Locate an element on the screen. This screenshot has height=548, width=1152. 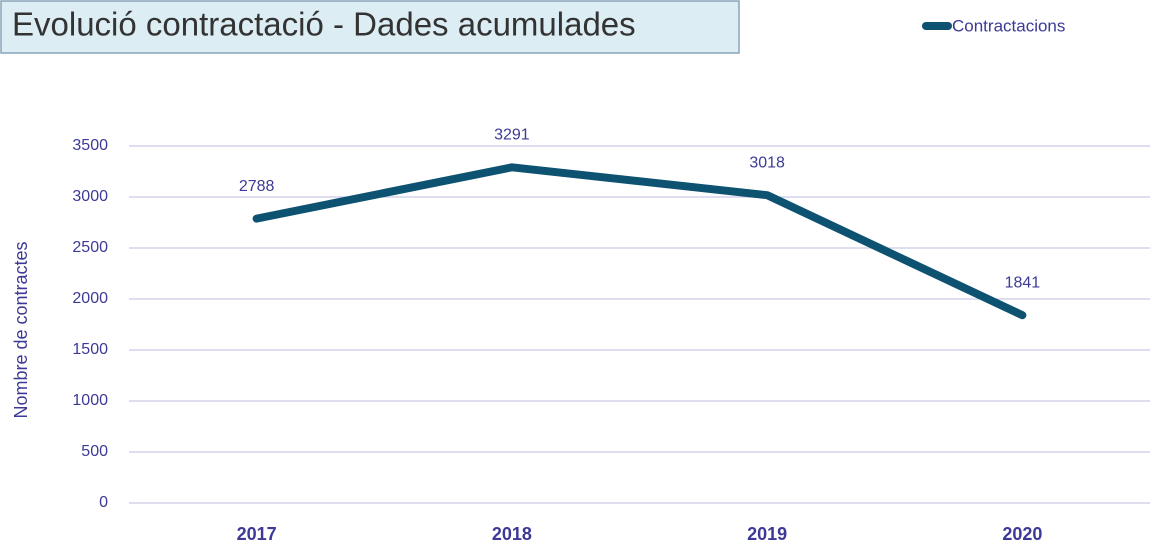
y-axis-label: Nombre de contractes is located at coordinates (21, 329).